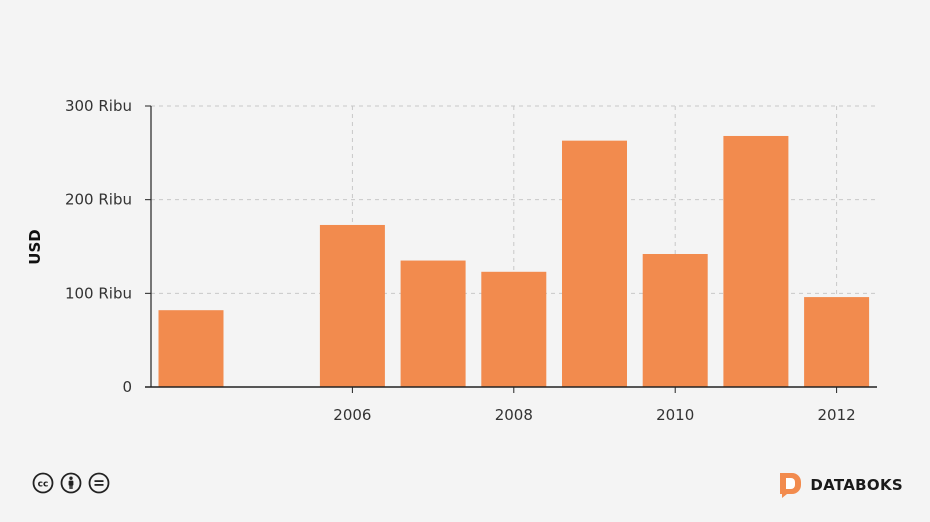 This screenshot has height=522, width=930. I want to click on bar-2011, so click(756, 261).